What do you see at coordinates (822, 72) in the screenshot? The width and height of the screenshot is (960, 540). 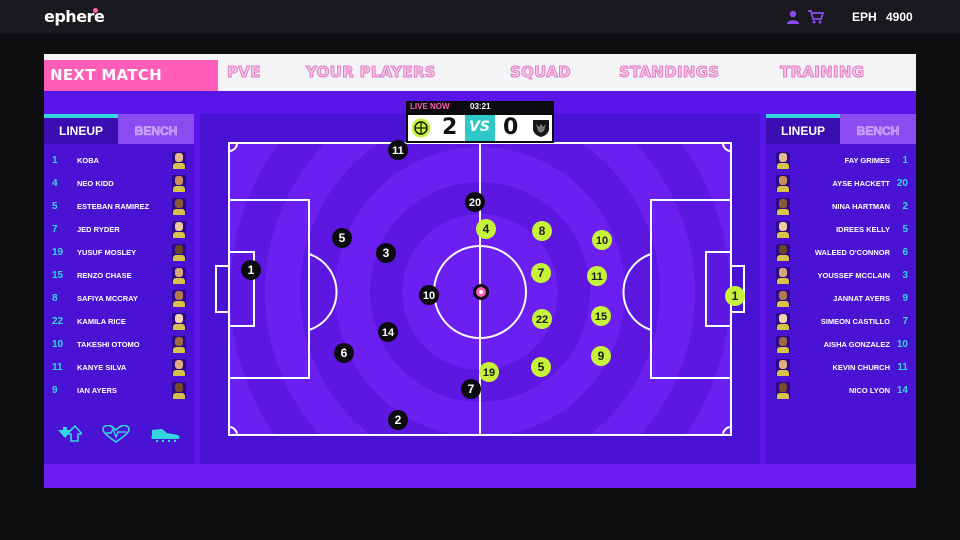 I see `tab-training: TRAINING` at bounding box center [822, 72].